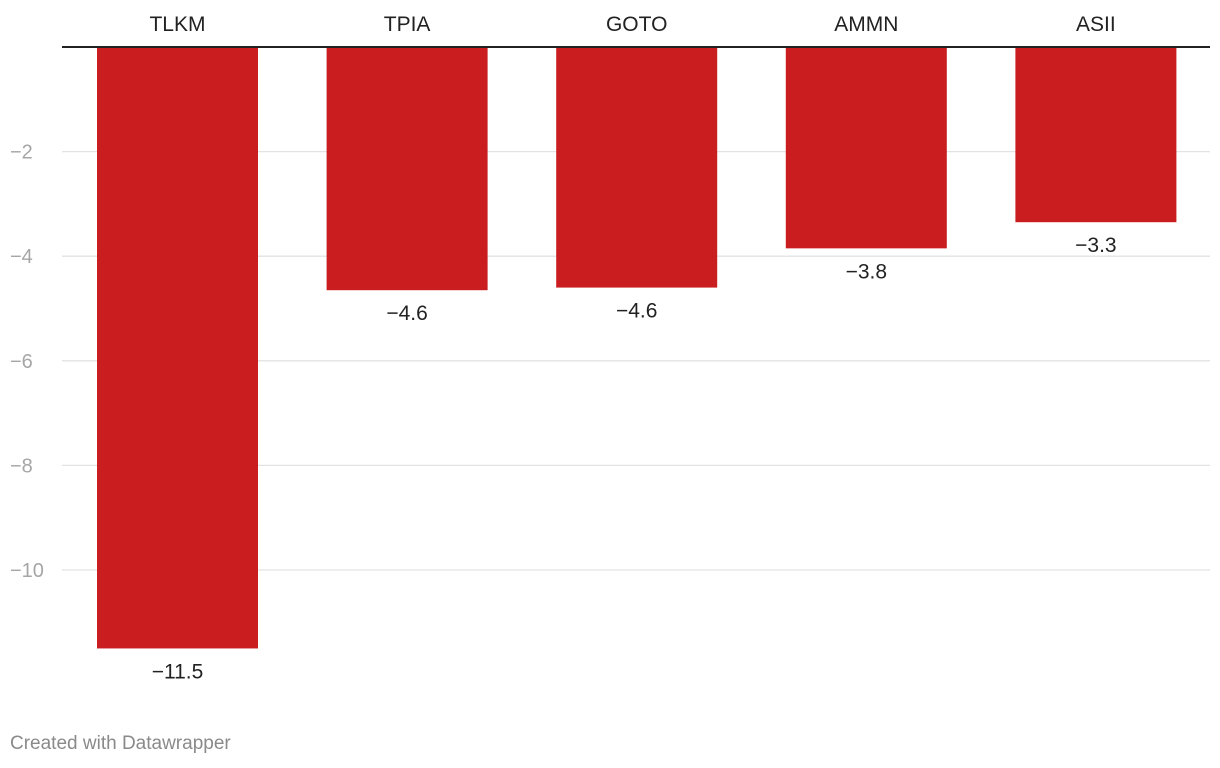  Describe the element at coordinates (21, 257) in the screenshot. I see `y-tick-label: −4` at that location.